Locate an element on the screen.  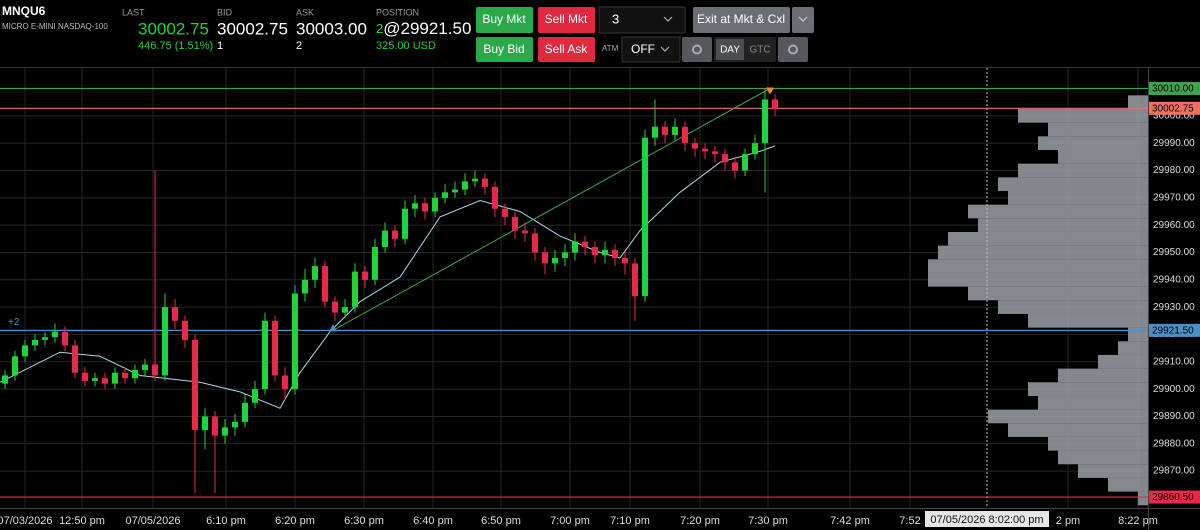
price-label: 30010.00 is located at coordinates (1173, 89).